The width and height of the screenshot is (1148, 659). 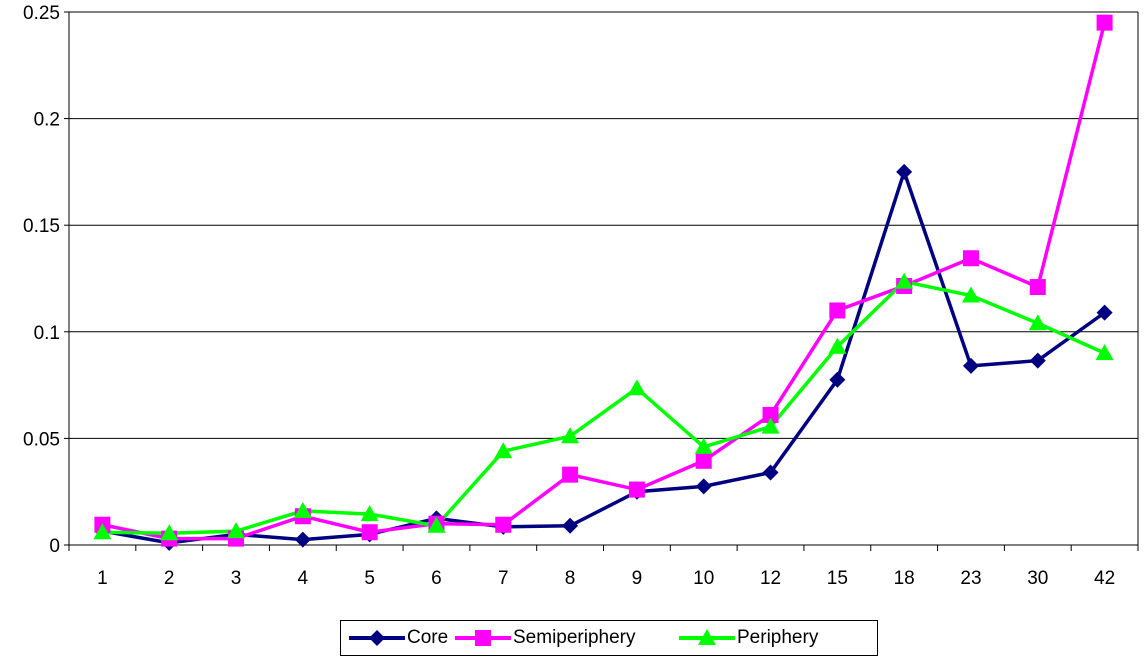 What do you see at coordinates (369, 578) in the screenshot?
I see `x-tick-label: 5` at bounding box center [369, 578].